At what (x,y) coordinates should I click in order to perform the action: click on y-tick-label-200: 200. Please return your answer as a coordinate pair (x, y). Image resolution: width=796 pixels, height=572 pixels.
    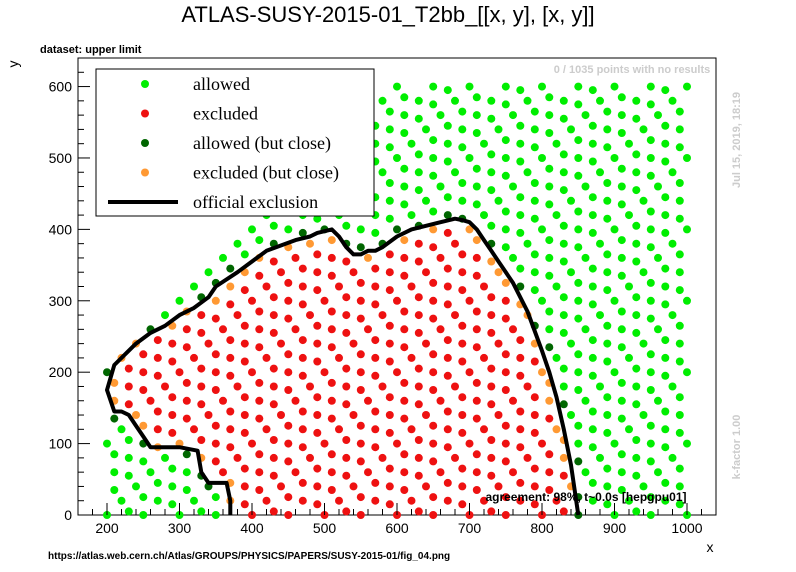
    Looking at the image, I should click on (61, 372).